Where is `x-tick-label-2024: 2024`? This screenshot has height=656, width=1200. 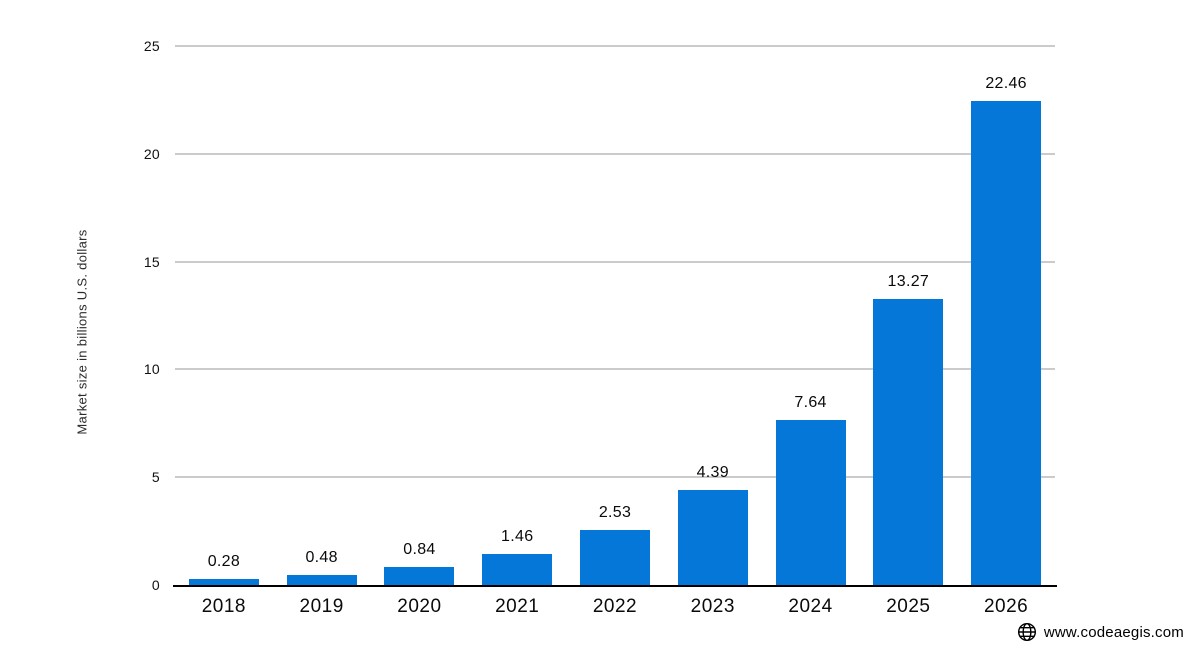 x-tick-label-2024: 2024 is located at coordinates (810, 606).